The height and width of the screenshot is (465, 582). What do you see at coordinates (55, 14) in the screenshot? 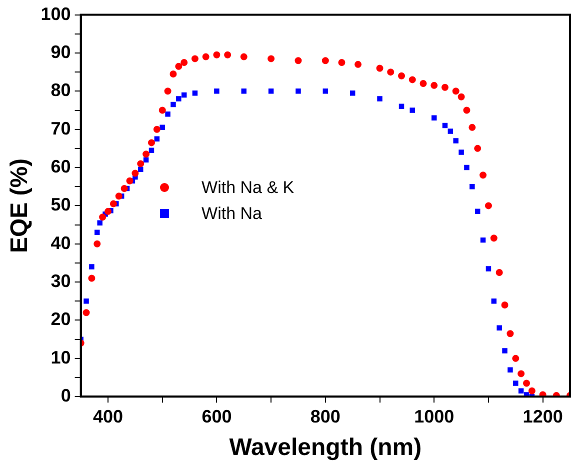
I see `y-tick-label: 100` at bounding box center [55, 14].